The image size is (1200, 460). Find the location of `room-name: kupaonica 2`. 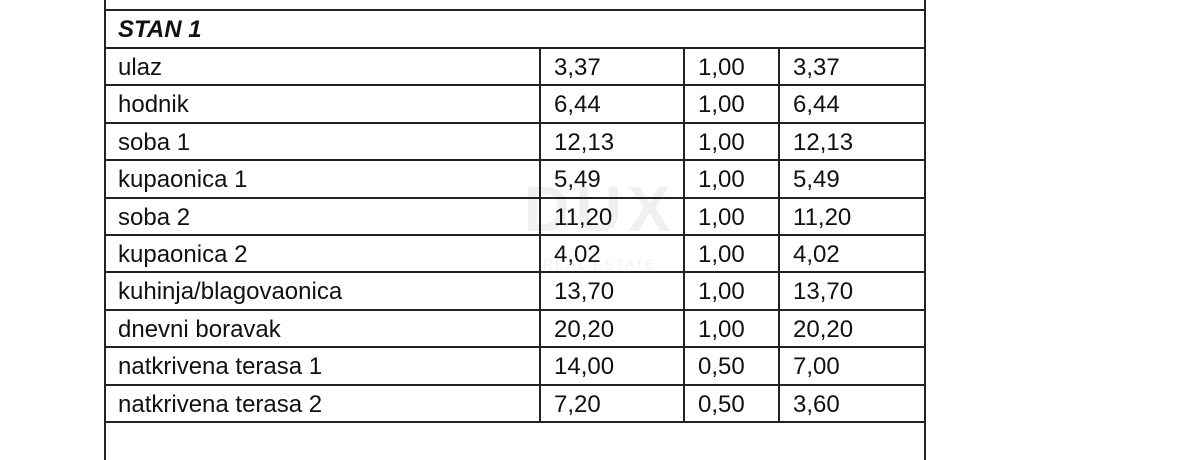

room-name: kupaonica 2 is located at coordinates (183, 254).